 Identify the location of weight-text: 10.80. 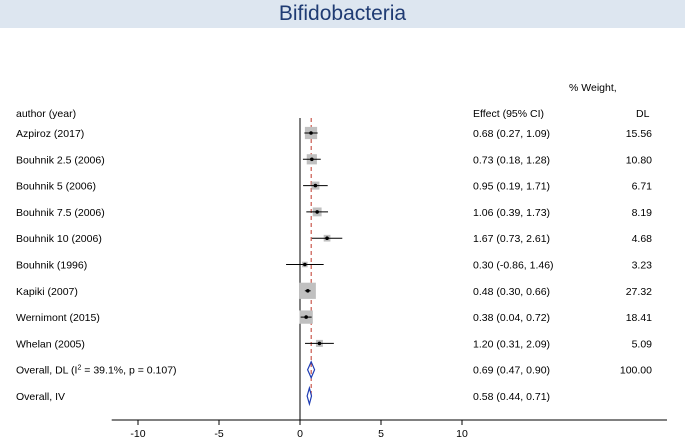
(639, 160).